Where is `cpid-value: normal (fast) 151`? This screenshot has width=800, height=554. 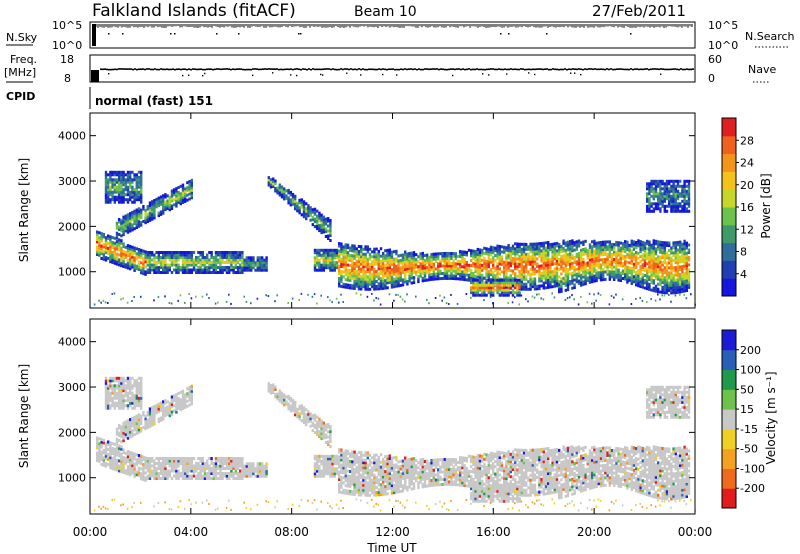 cpid-value: normal (fast) 151 is located at coordinates (154, 101).